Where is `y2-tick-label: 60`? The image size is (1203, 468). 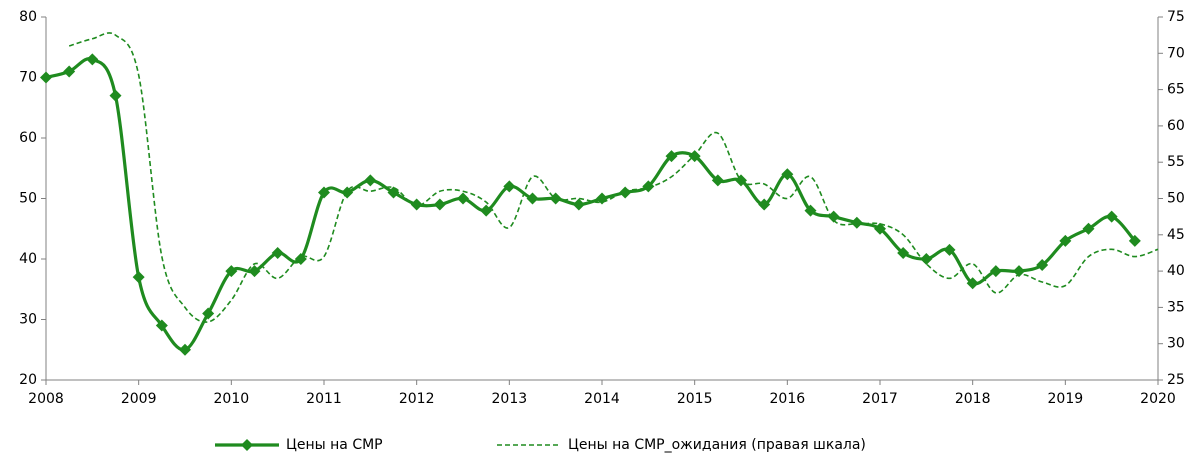
y2-tick-label: 60 is located at coordinates (1176, 126).